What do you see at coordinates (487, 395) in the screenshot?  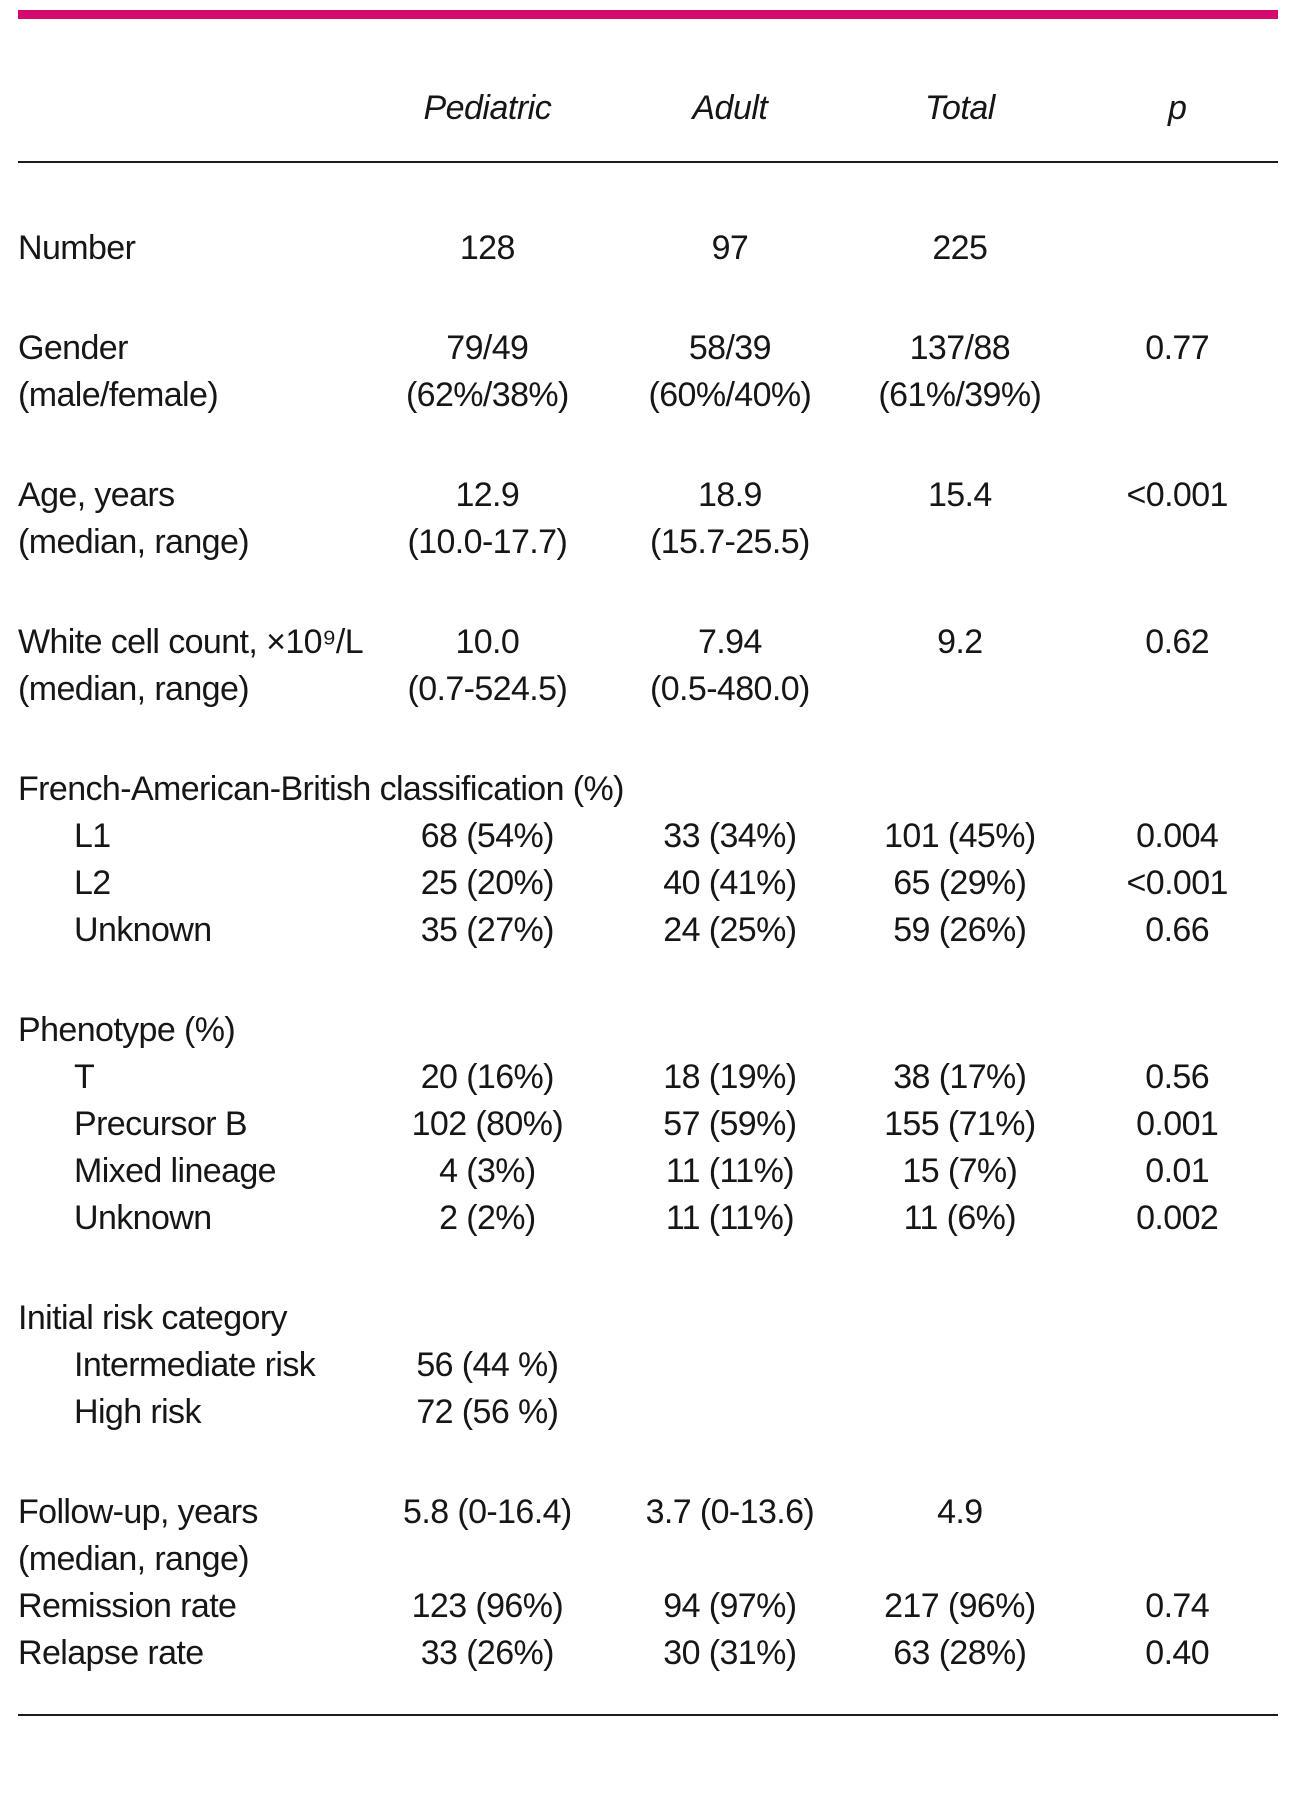 I see `cell-line: (62%/38%)` at bounding box center [487, 395].